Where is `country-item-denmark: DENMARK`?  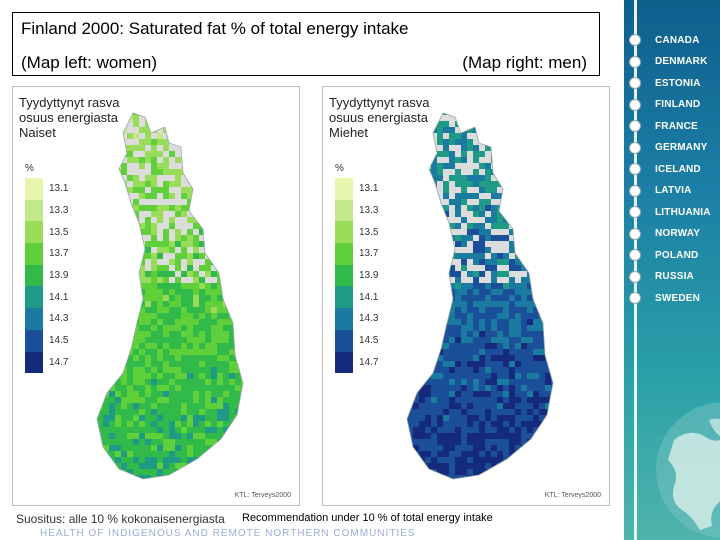 country-item-denmark: DENMARK is located at coordinates (672, 62).